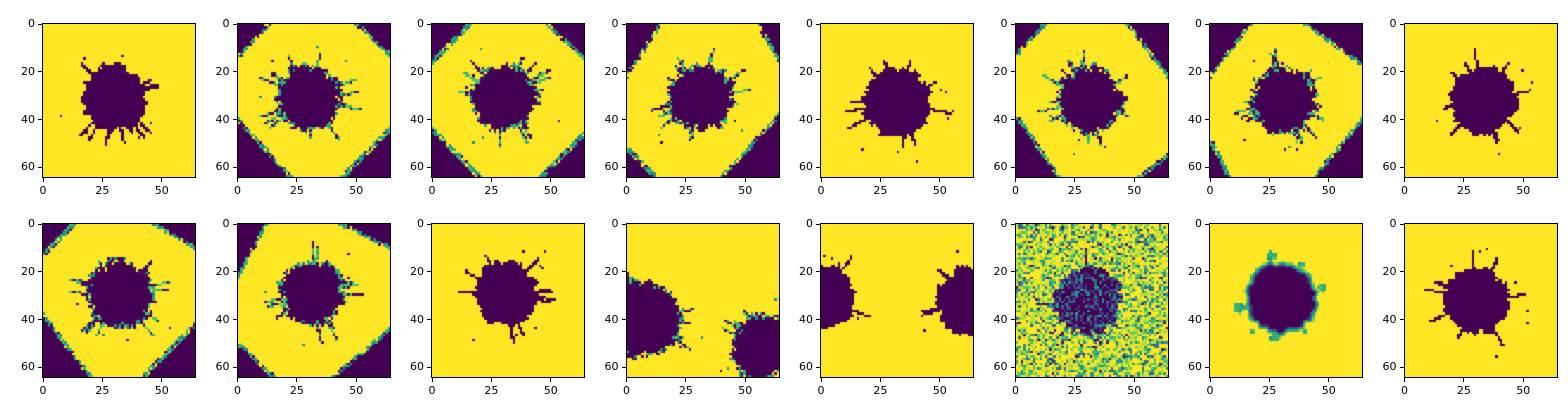 The width and height of the screenshot is (1568, 418). Describe the element at coordinates (108, 307) in the screenshot. I see `subplot-r1c0: 0 20 40 60 0 25 50` at that location.